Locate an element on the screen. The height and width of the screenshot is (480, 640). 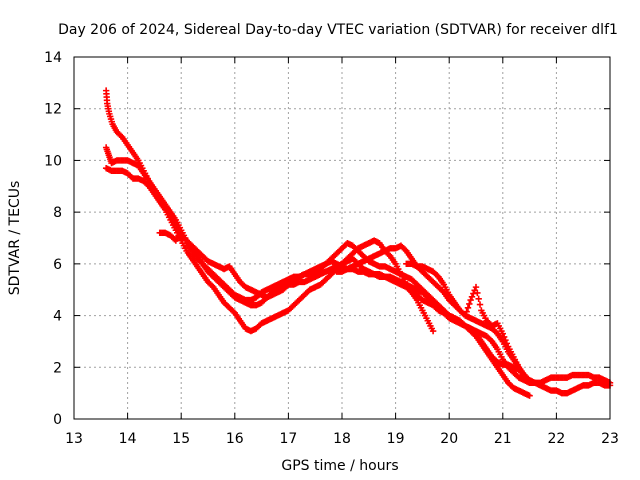
x-tick-label: 20 is located at coordinates (449, 439).